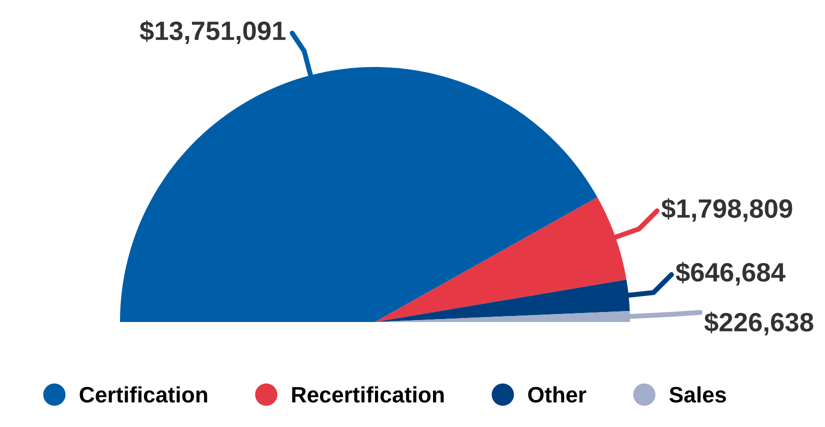  I want to click on data-label: $13,751,091, so click(213, 32).